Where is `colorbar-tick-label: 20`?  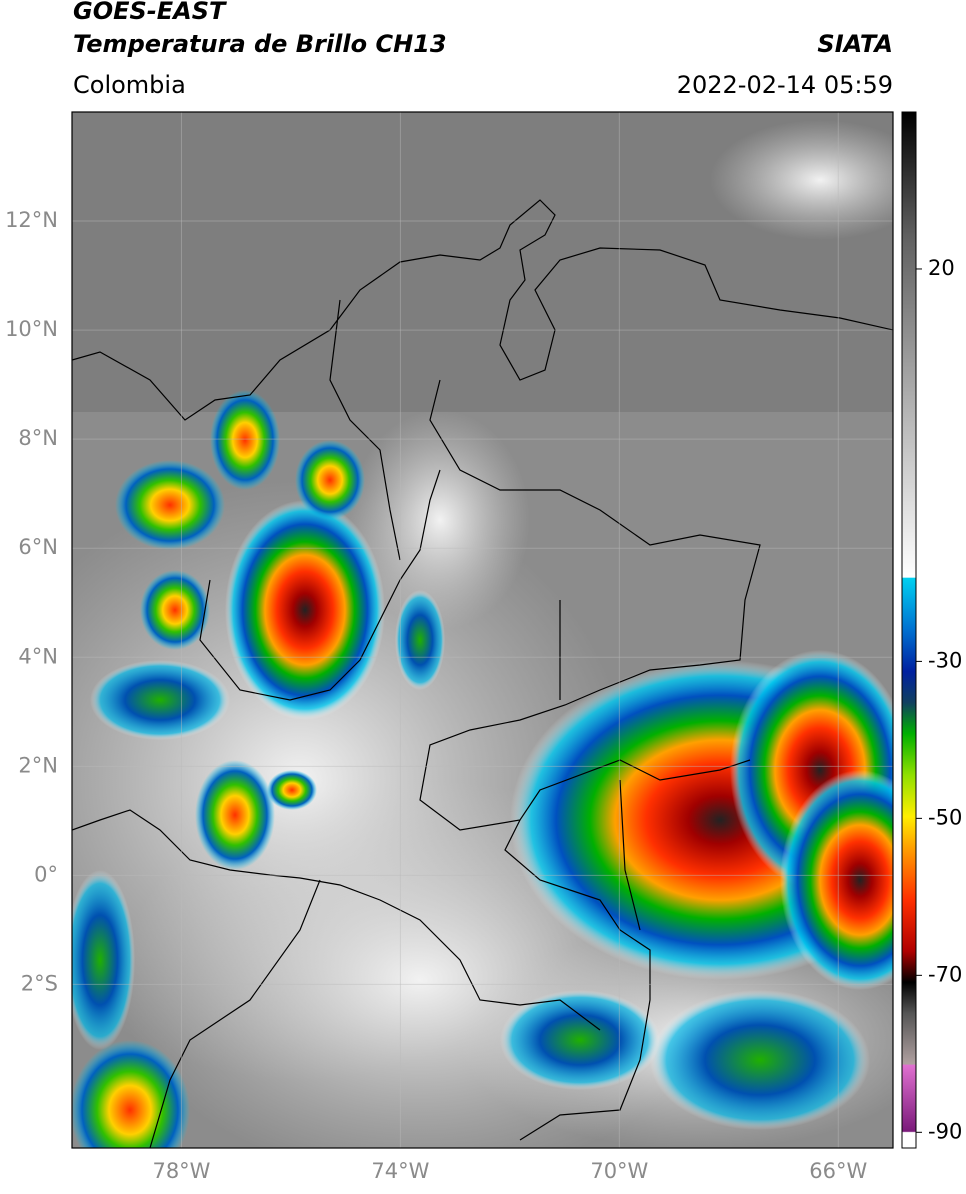 colorbar-tick-label: 20 is located at coordinates (941, 268).